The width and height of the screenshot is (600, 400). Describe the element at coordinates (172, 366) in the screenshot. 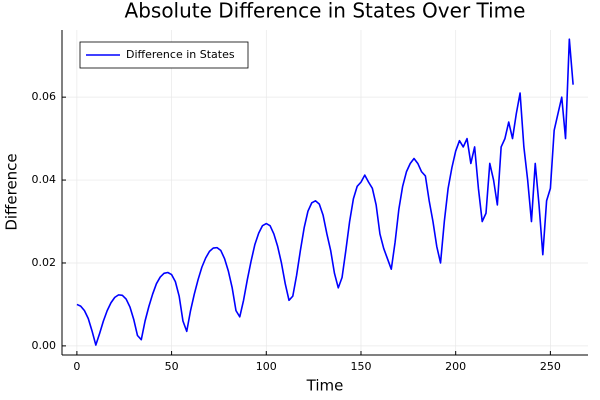

I see `x-tick-label: 50` at that location.